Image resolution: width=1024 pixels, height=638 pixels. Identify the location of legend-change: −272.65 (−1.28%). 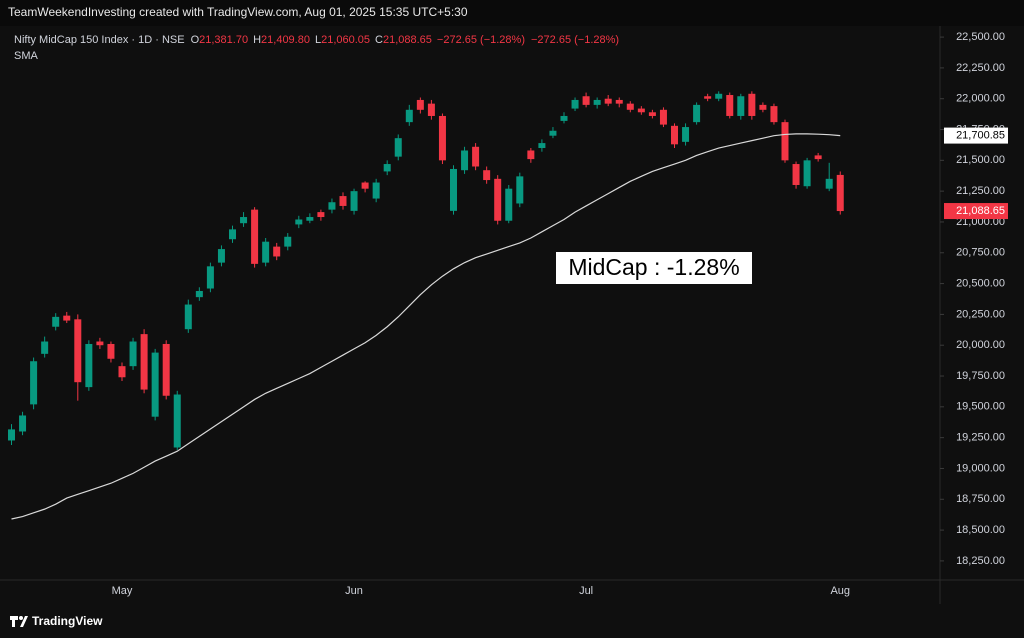
(575, 40).